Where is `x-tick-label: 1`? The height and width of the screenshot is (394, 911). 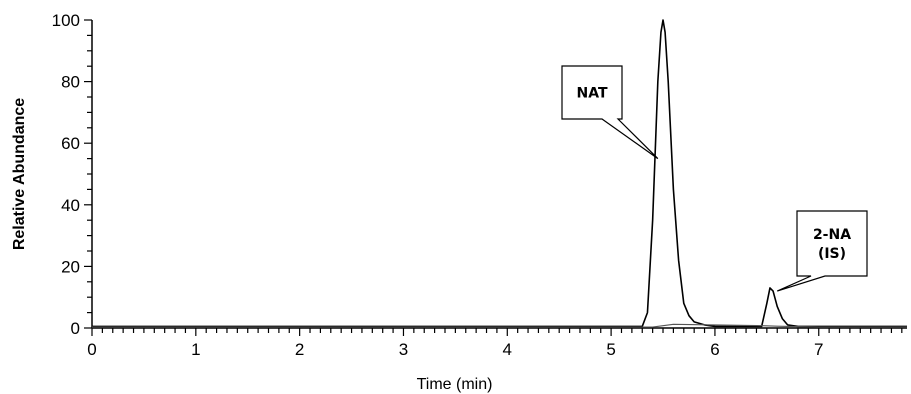
x-tick-label: 1 is located at coordinates (195, 349).